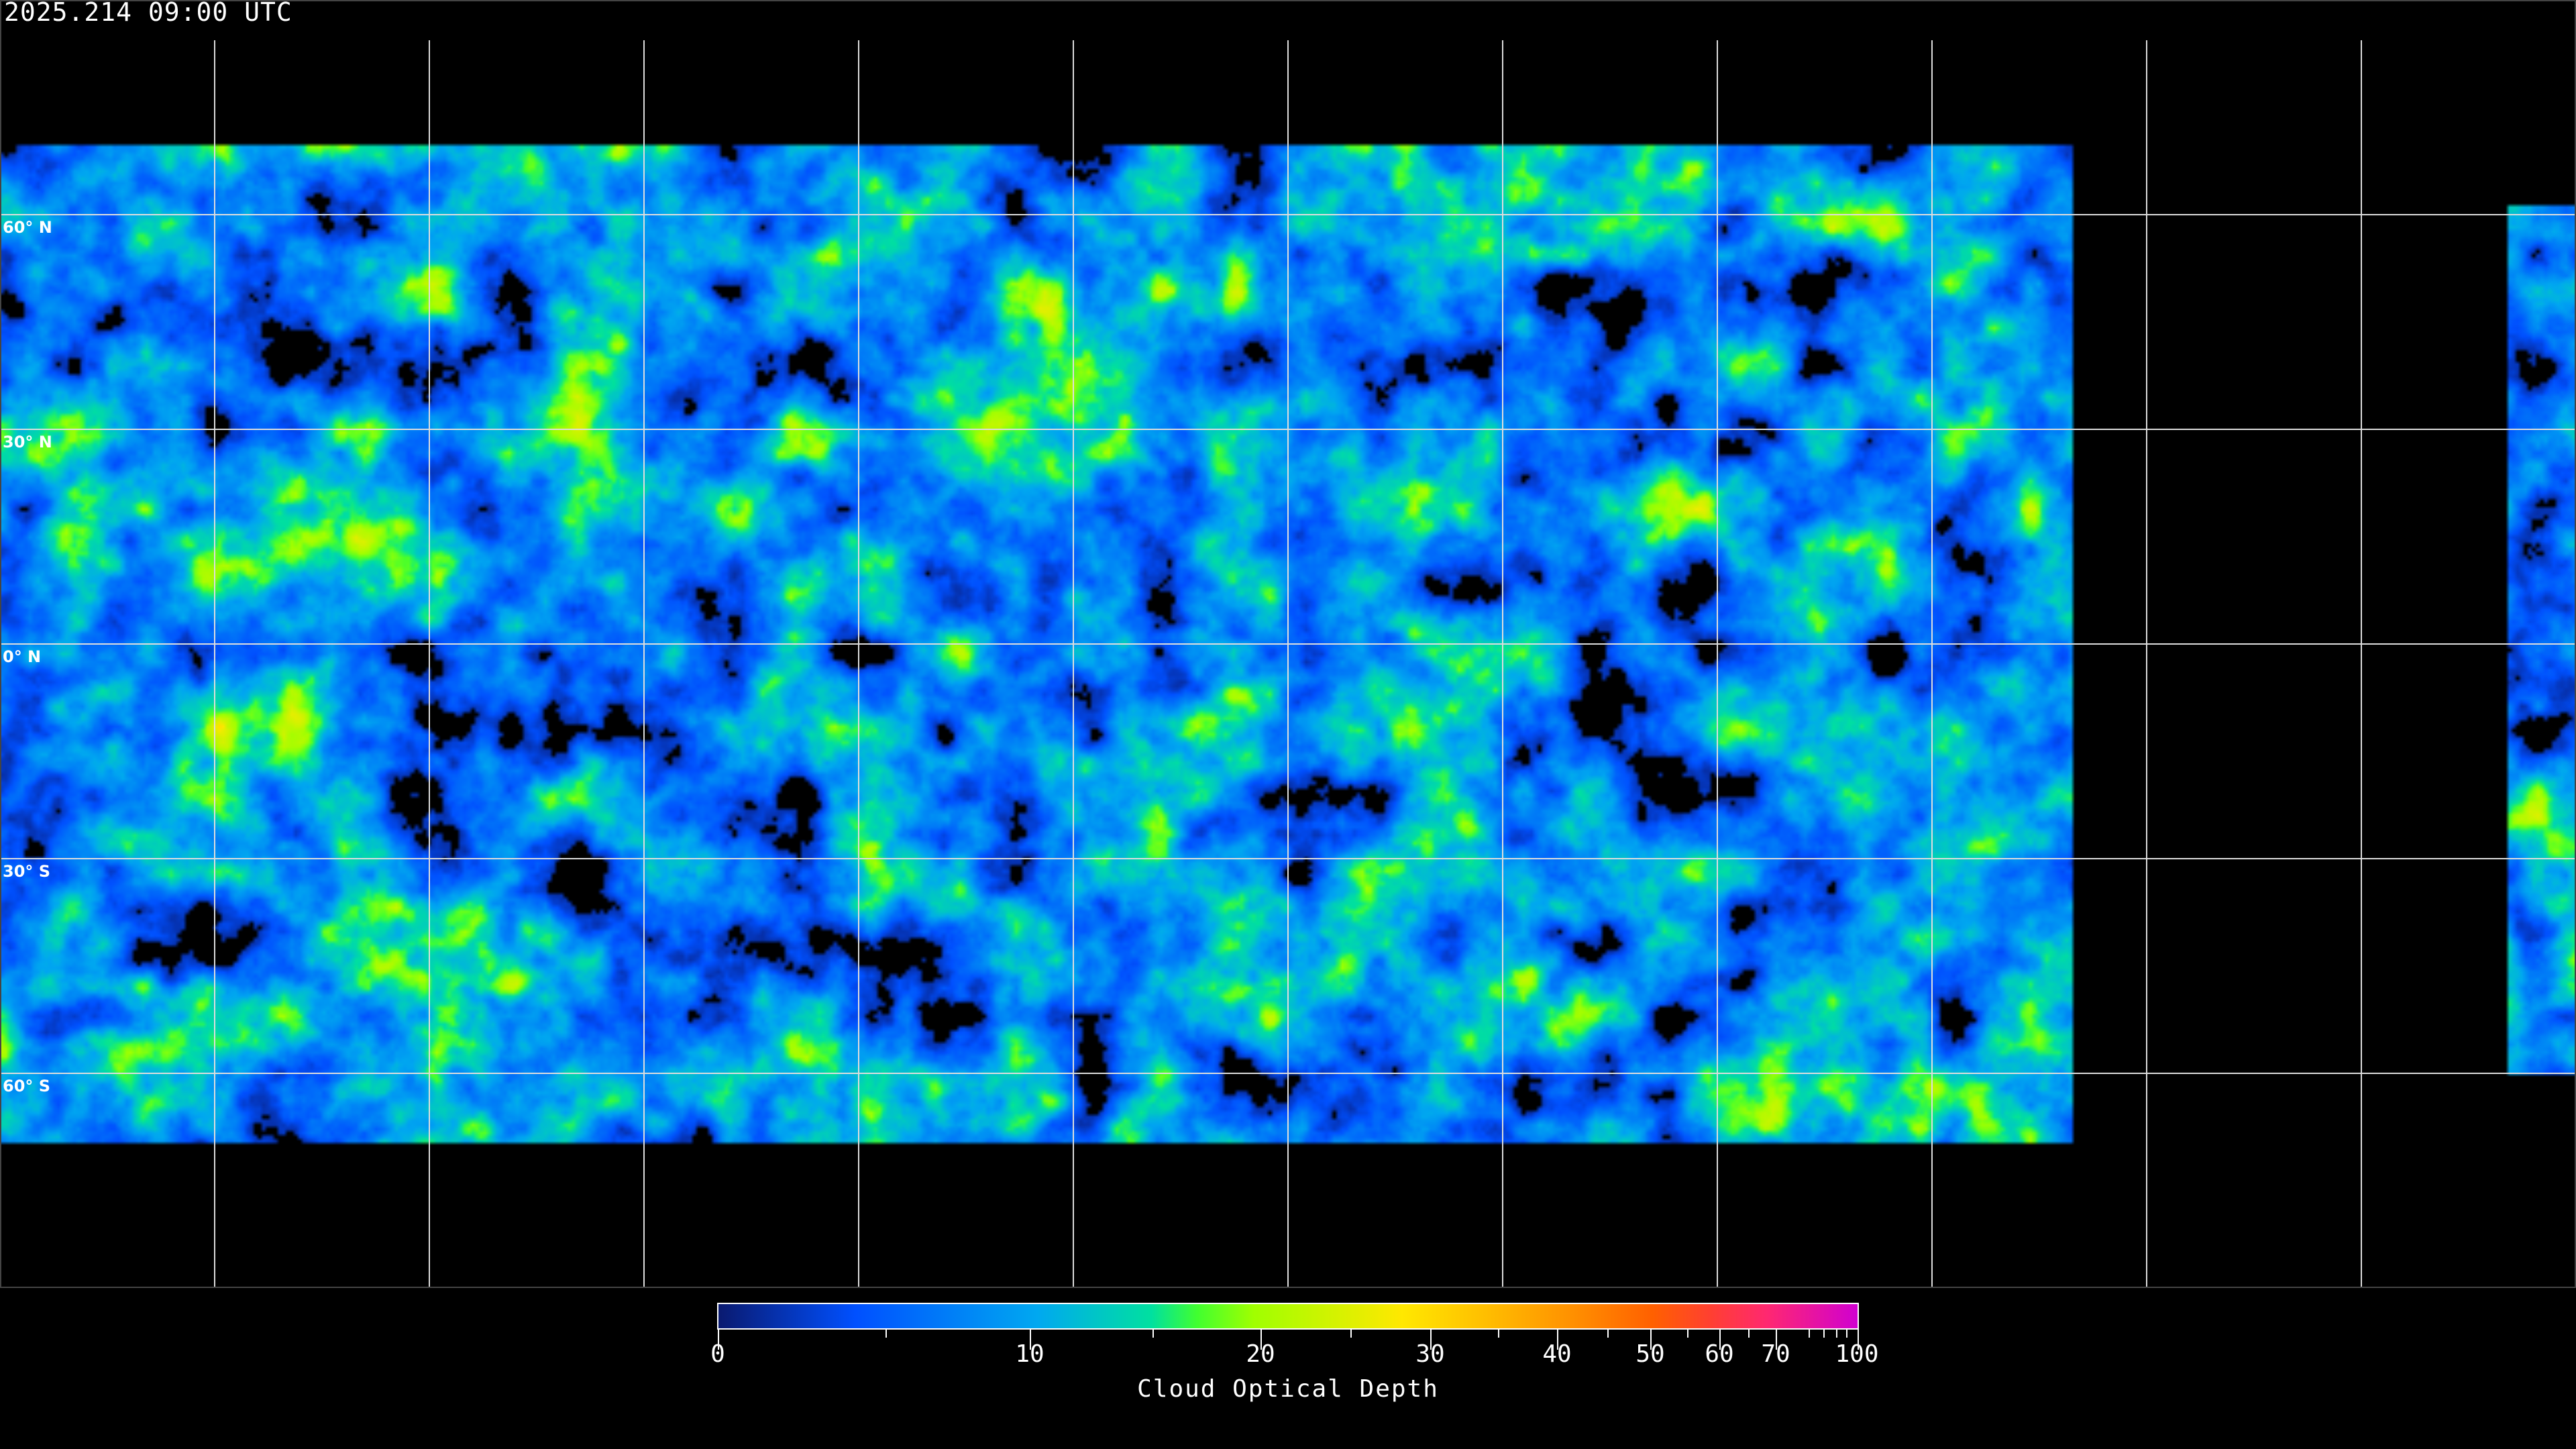 This screenshot has width=2576, height=1449. Describe the element at coordinates (717, 1354) in the screenshot. I see `tick-label-0: 0` at that location.